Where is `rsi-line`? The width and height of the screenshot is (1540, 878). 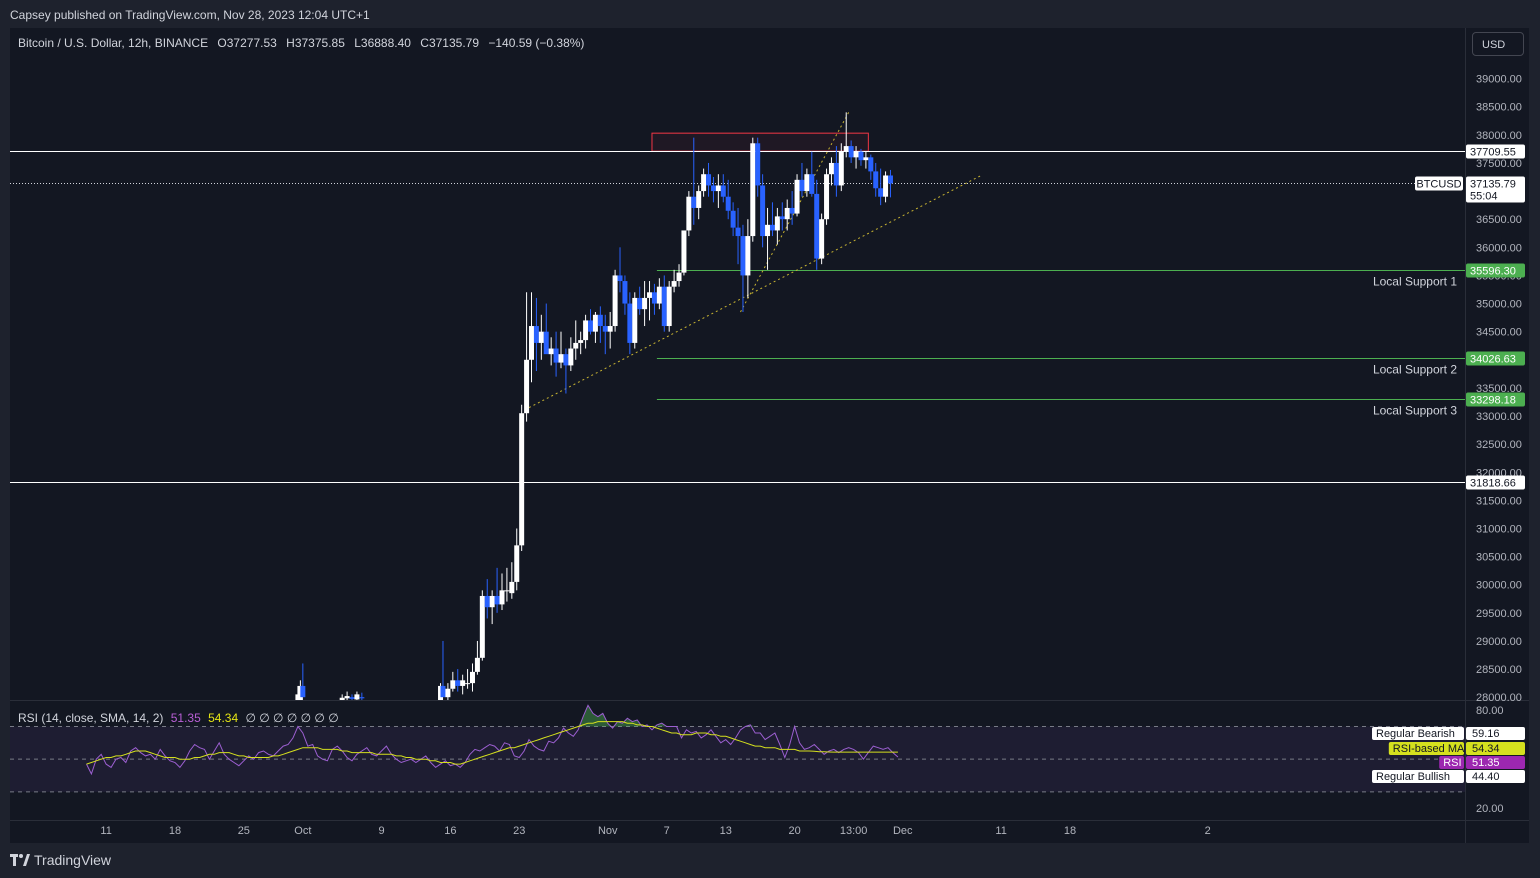 rsi-line is located at coordinates (492, 740).